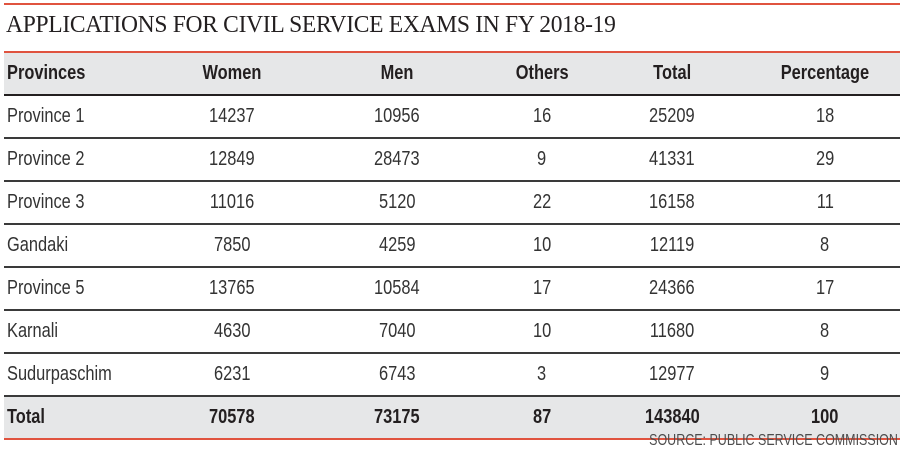 This screenshot has width=900, height=456. Describe the element at coordinates (80, 375) in the screenshot. I see `cell-province: Sudurpaschim` at that location.